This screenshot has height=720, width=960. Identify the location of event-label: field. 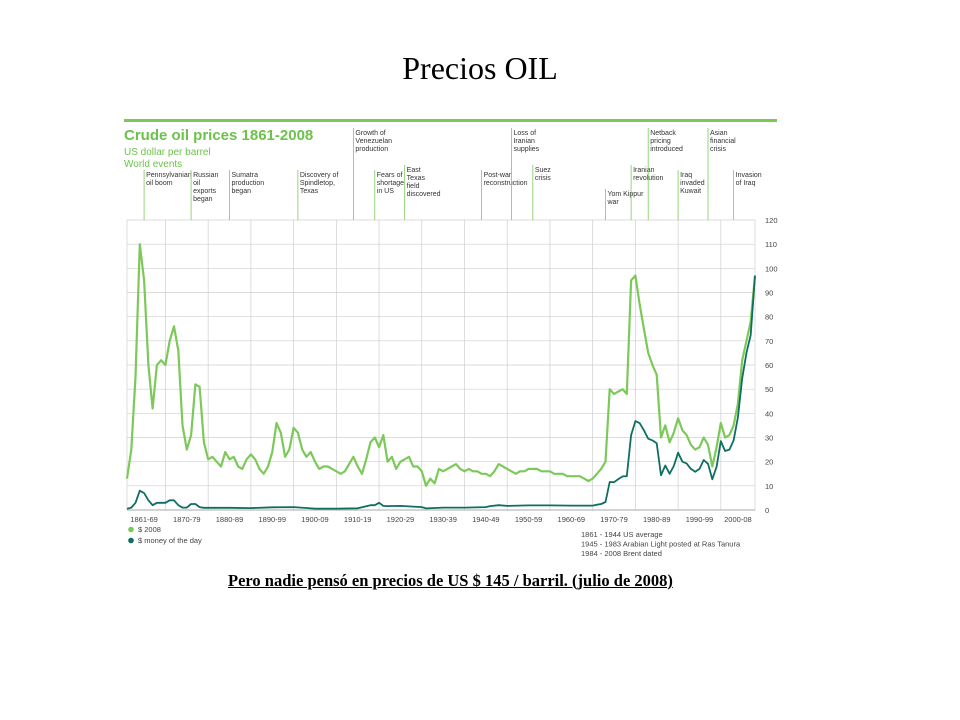
(413, 186).